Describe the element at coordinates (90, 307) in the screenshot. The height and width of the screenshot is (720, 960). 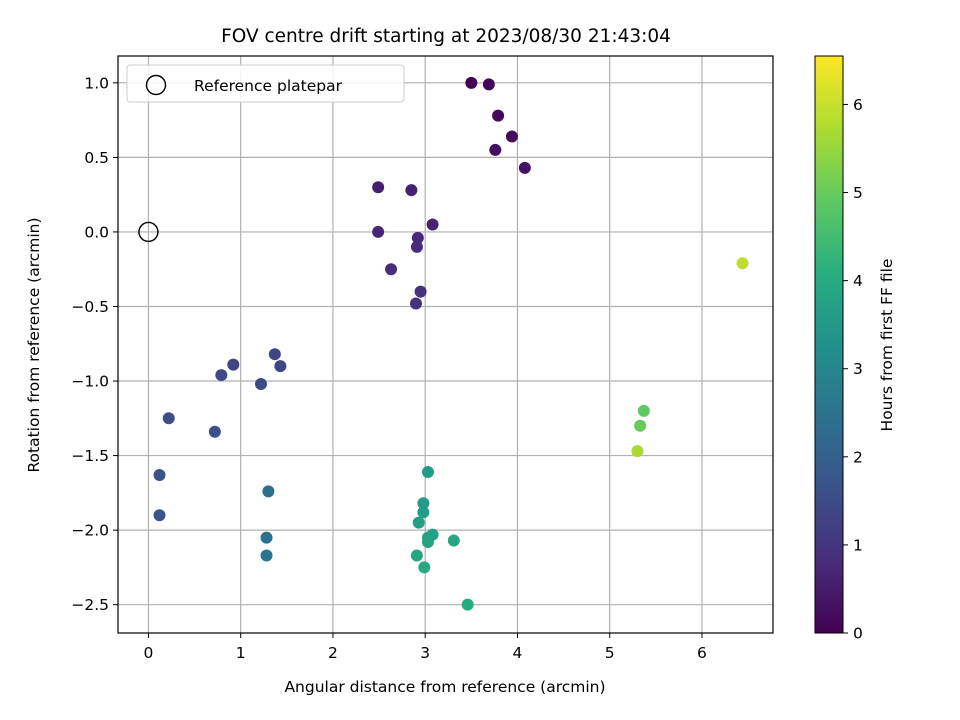
I see `y-tick-label: −0.5` at that location.